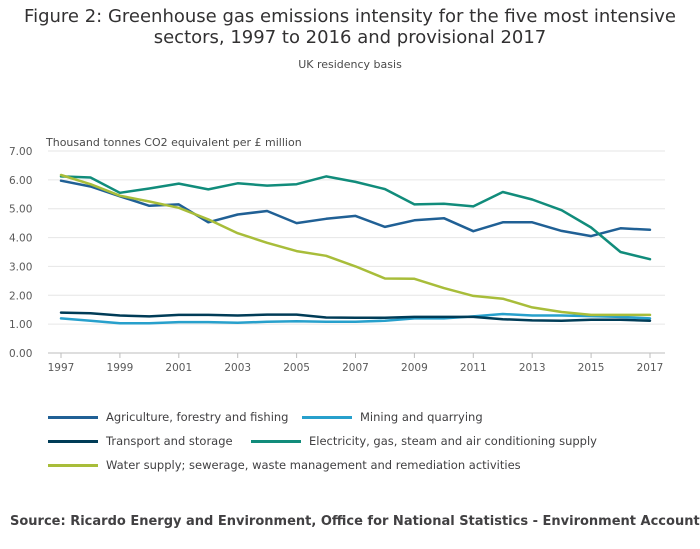  I want to click on legend-label-agriculture: Agriculture, forestry and fishing, so click(197, 417).